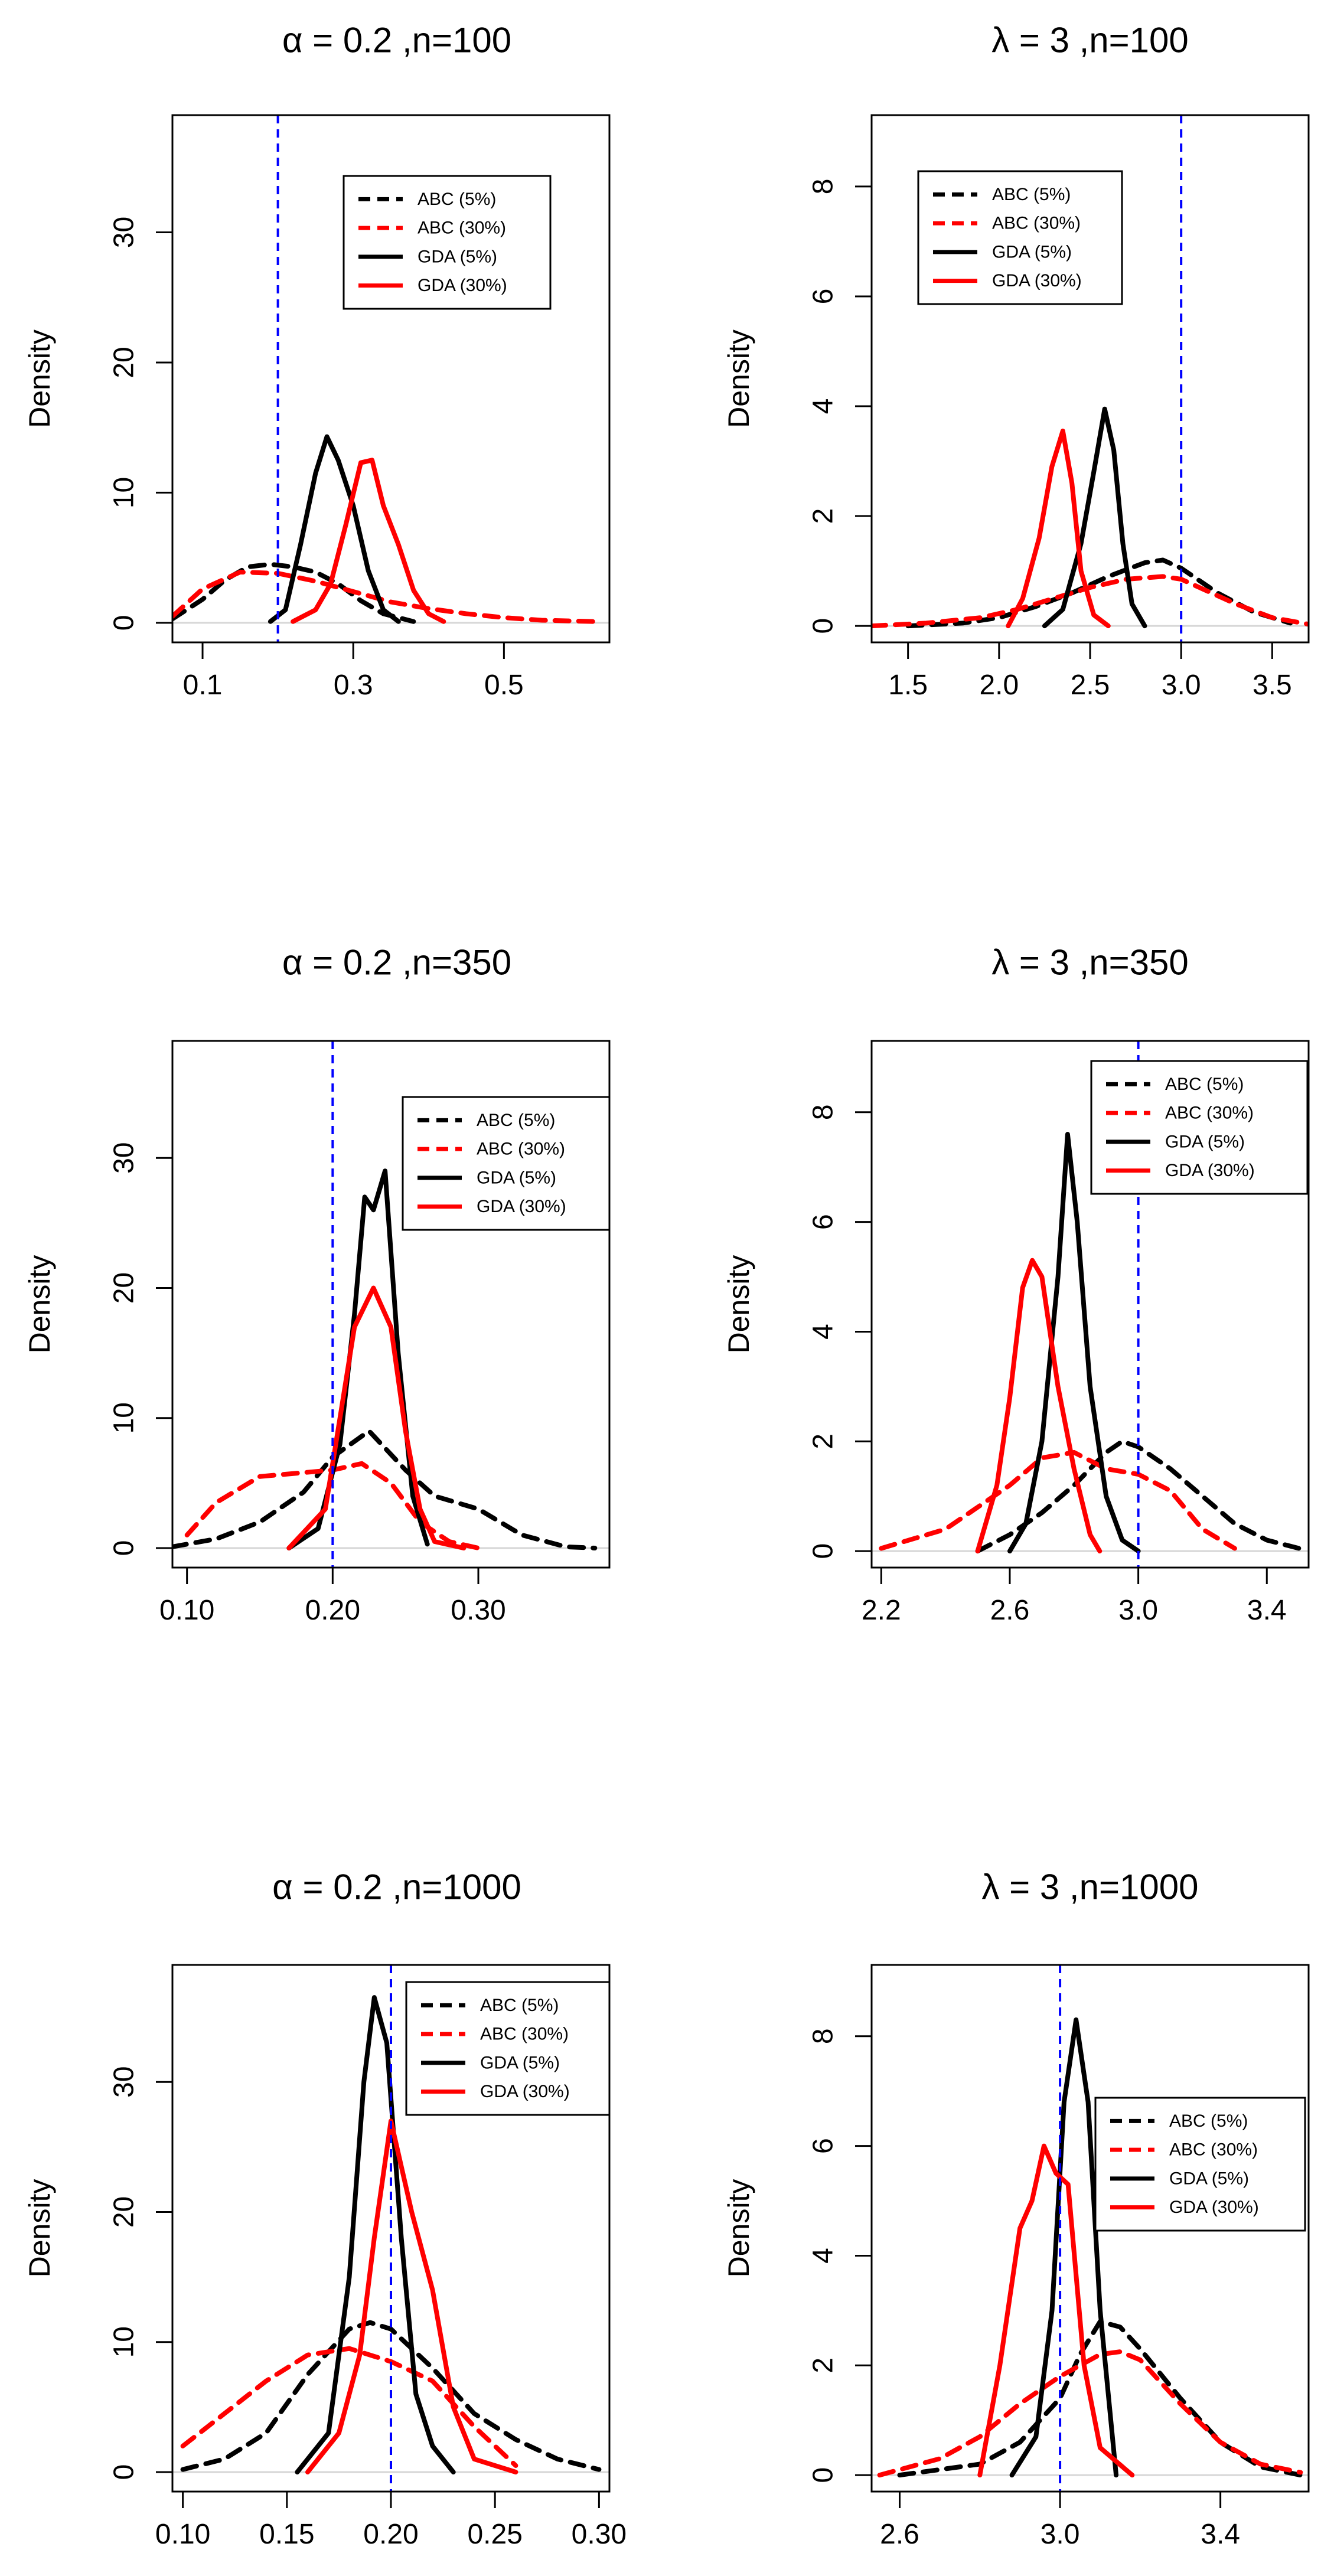  I want to click on chart-title: α = 0.2 ,n=1000, so click(397, 1887).